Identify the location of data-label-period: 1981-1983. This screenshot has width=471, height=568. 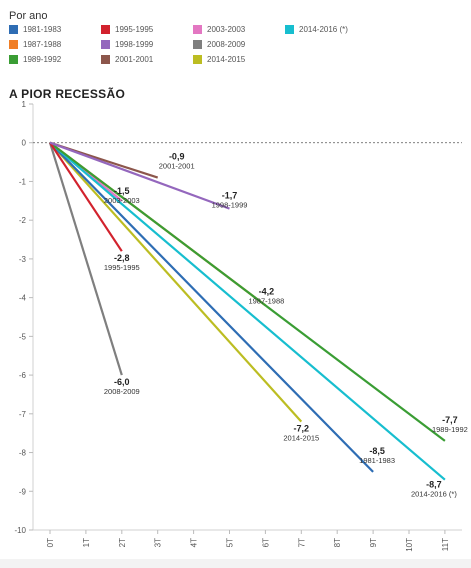
(377, 460).